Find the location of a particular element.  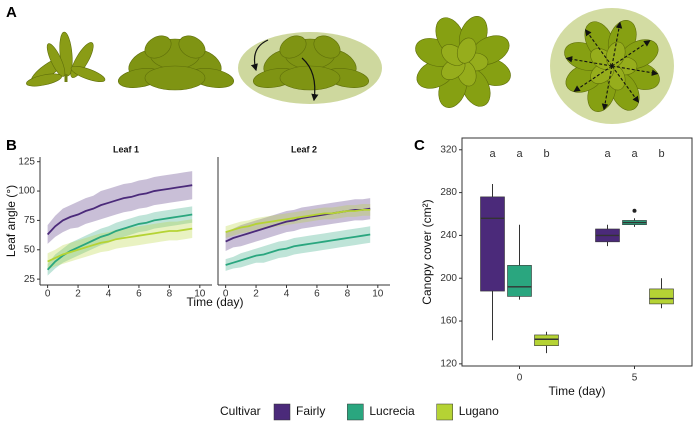

y-tick-label: 280 is located at coordinates (448, 192).